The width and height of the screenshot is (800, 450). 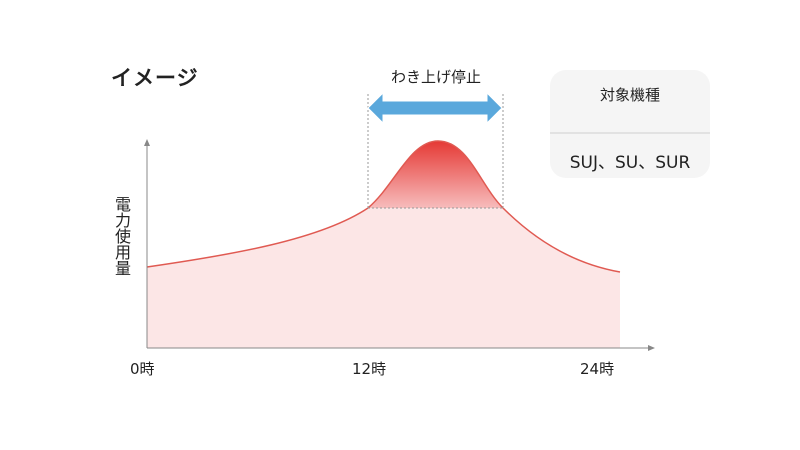 I want to click on target-models-header: 対象機種, so click(x=629, y=95).